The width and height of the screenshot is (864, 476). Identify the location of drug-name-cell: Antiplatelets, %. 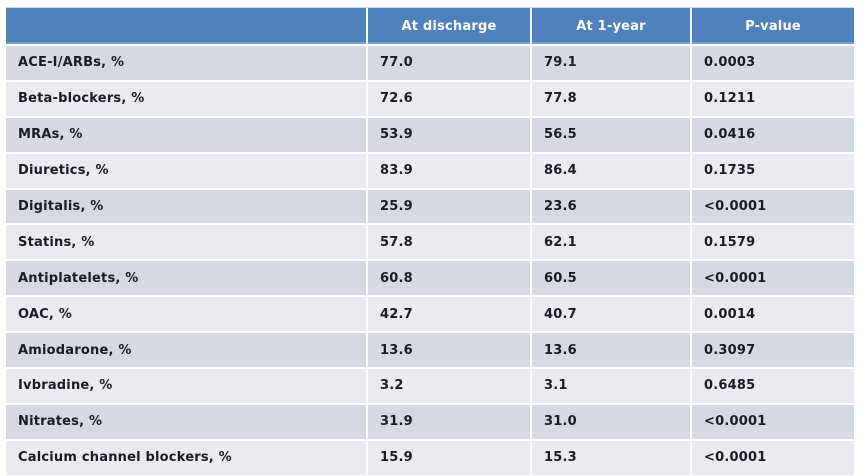
(186, 278).